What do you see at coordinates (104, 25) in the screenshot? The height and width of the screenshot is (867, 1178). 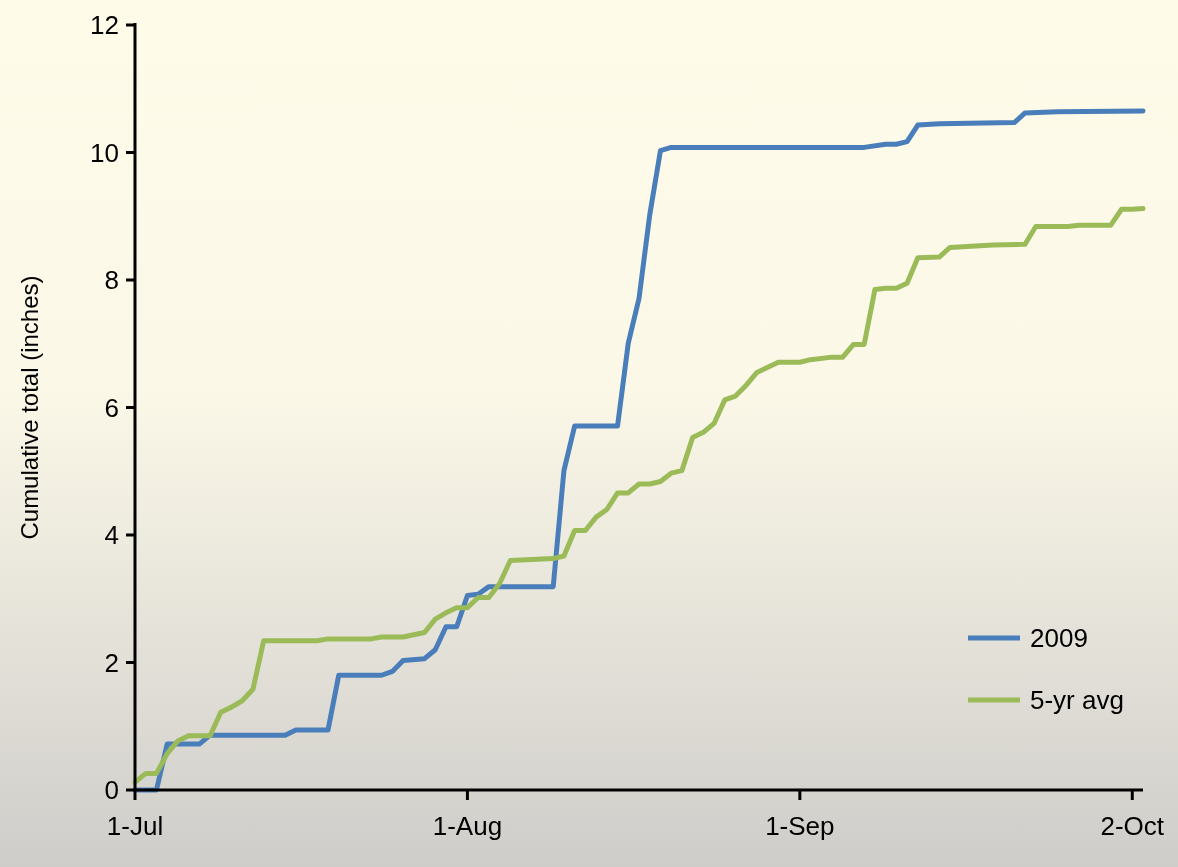 I see `y-tick-label: 12` at bounding box center [104, 25].